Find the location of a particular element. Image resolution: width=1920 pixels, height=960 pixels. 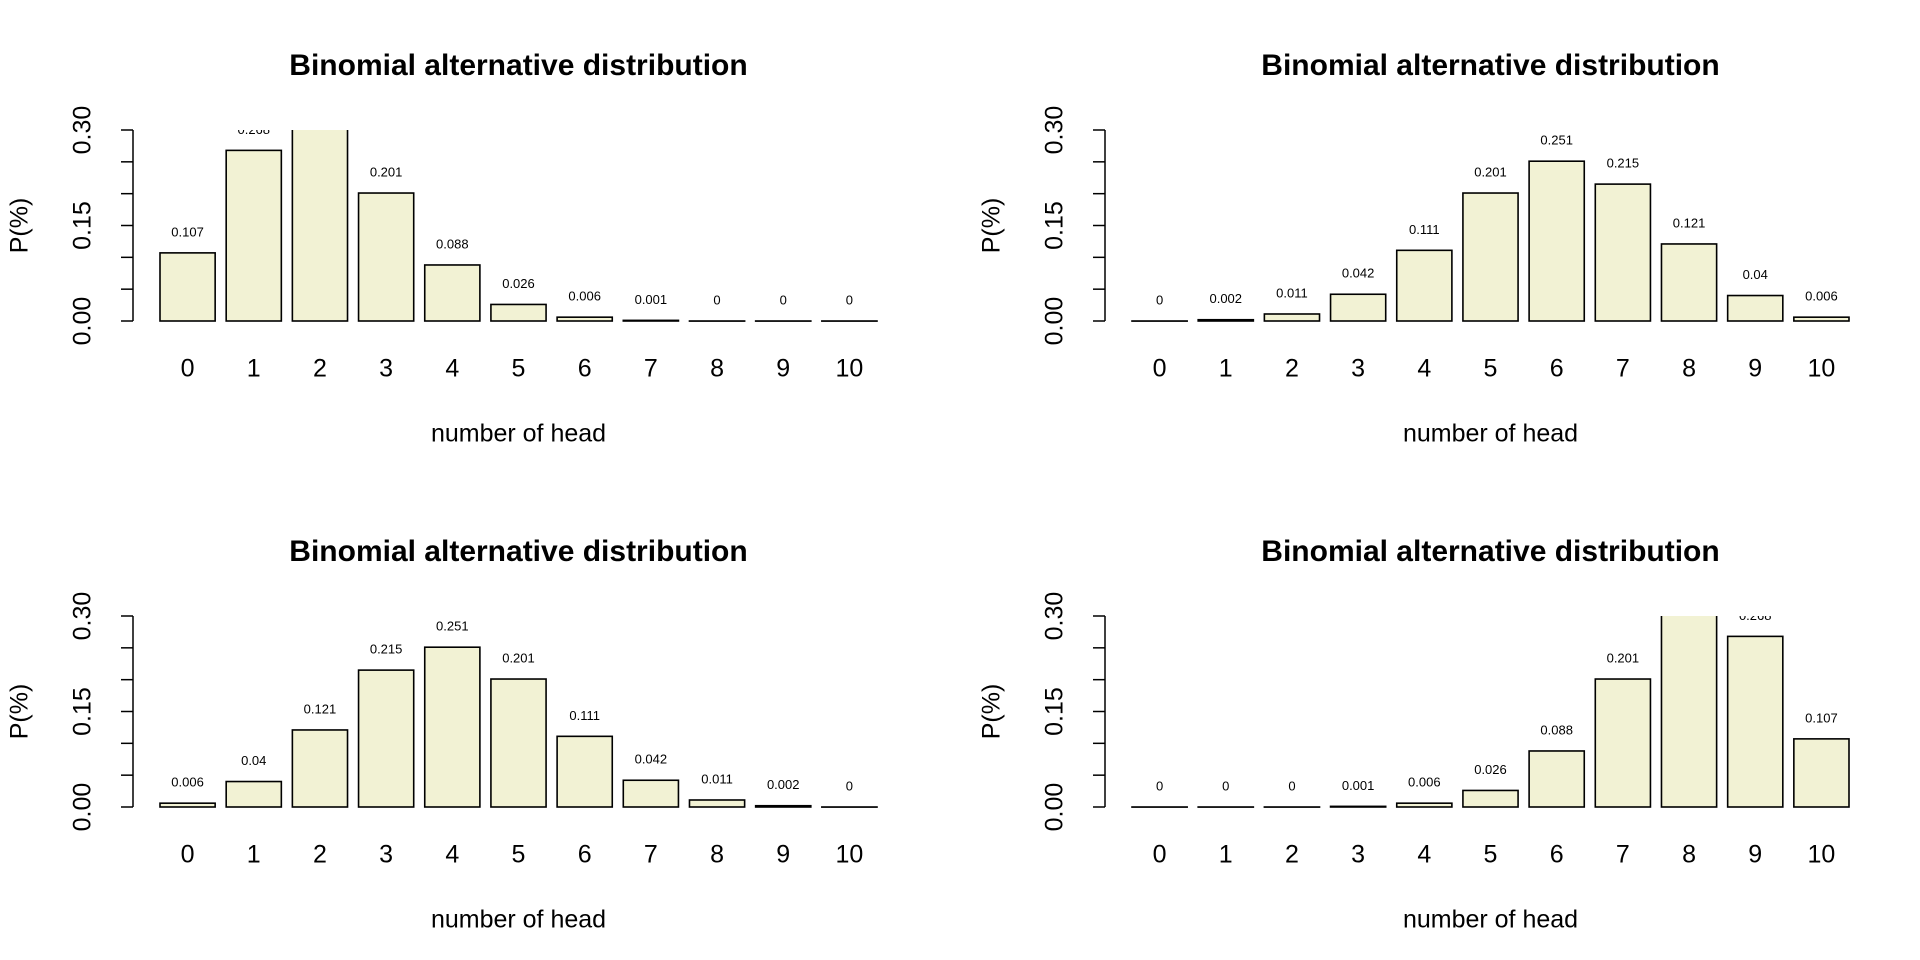

value-label: 0.111 is located at coordinates (1424, 229).